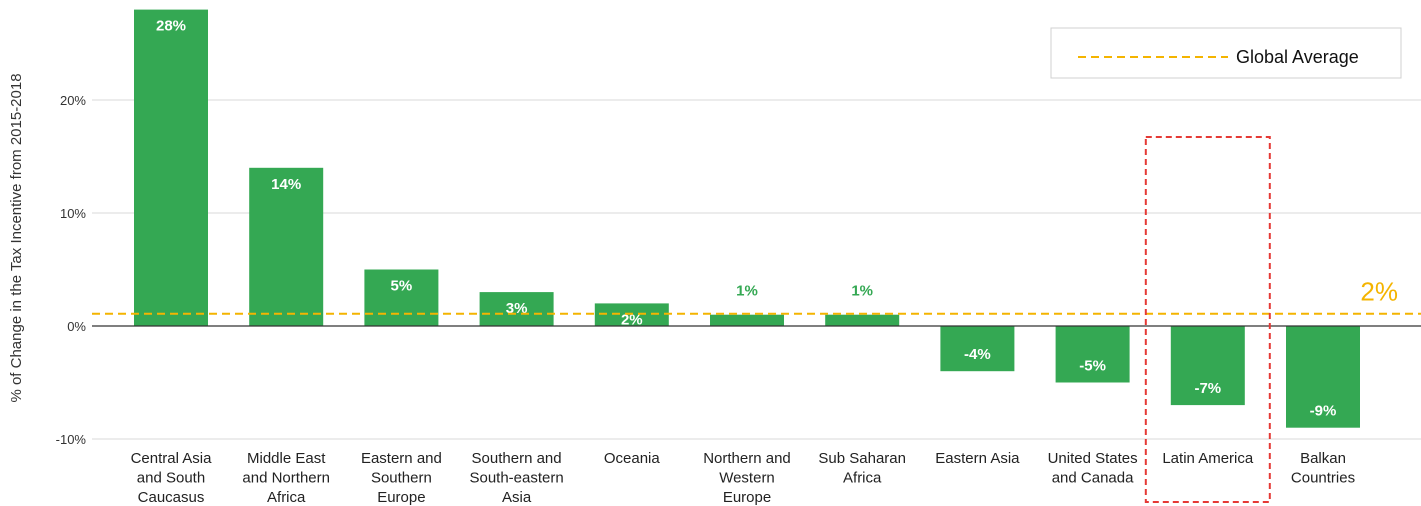 The image size is (1421, 506). I want to click on data-label: -5%, so click(1092, 366).